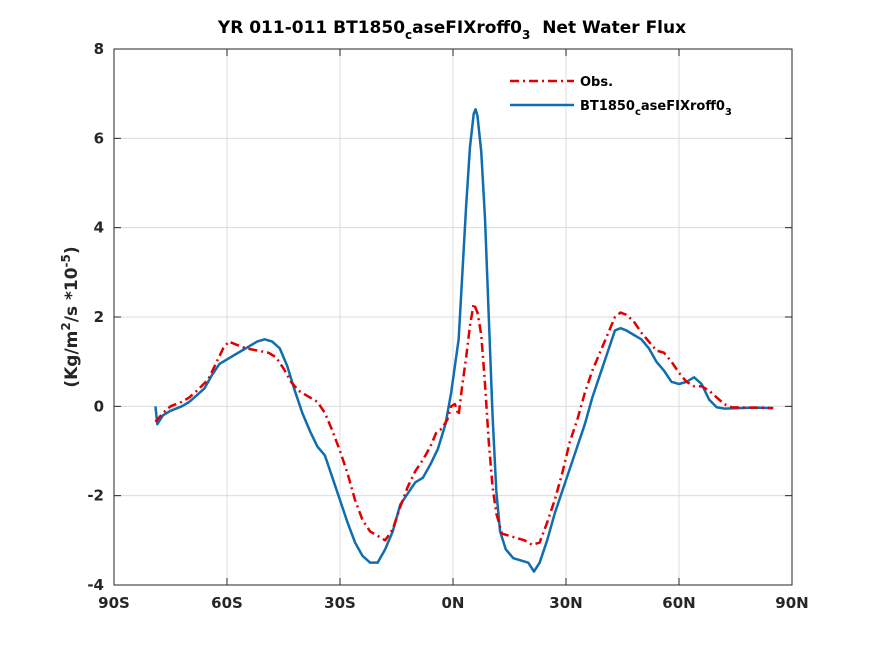  What do you see at coordinates (467, 28) in the screenshot?
I see `chart-title-mid: aseFIXroff0` at bounding box center [467, 28].